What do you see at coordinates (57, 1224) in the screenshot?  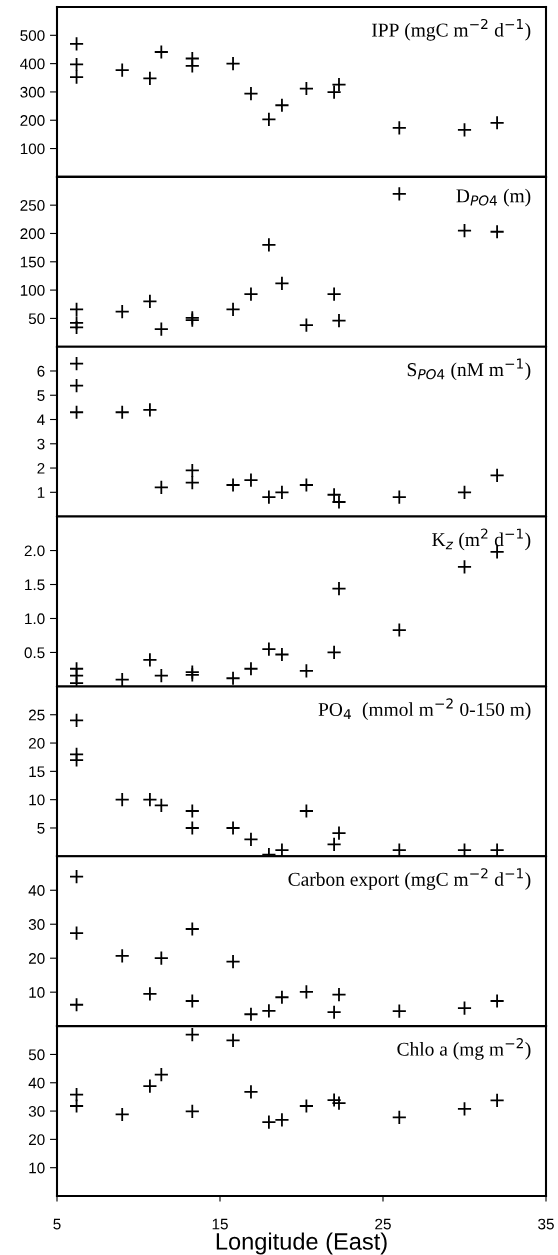 I see `x-tick-label: 5` at bounding box center [57, 1224].